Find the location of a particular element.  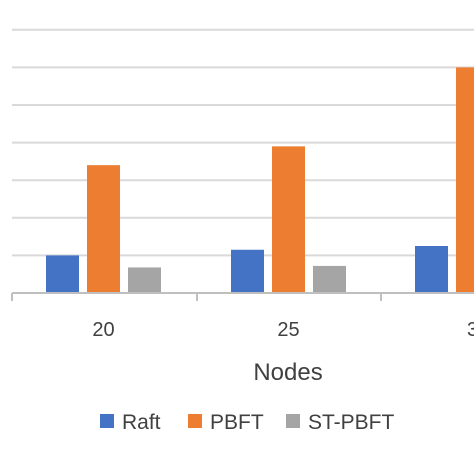

legend-label-st-pbft: ST-PBFT is located at coordinates (351, 422).